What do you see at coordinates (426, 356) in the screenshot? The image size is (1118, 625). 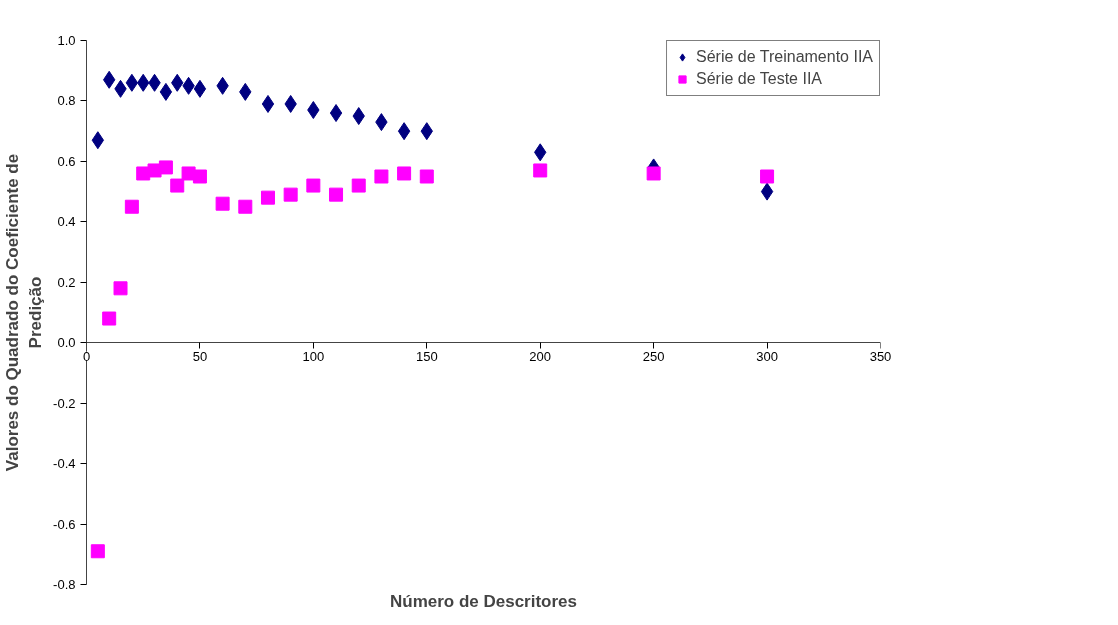 I see `x-tick-label: 150` at bounding box center [426, 356].